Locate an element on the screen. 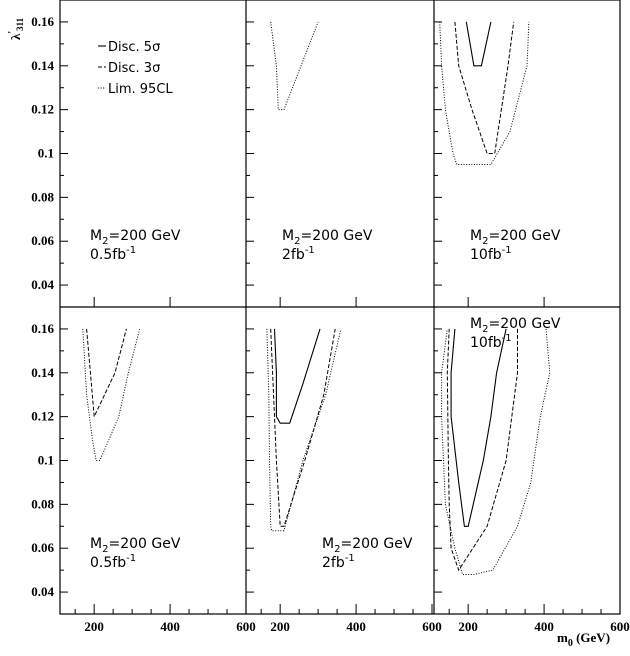 This screenshot has width=630, height=656. legend: Disc. 5σ Disc. 3σ Lim. 95CL is located at coordinates (135, 68).